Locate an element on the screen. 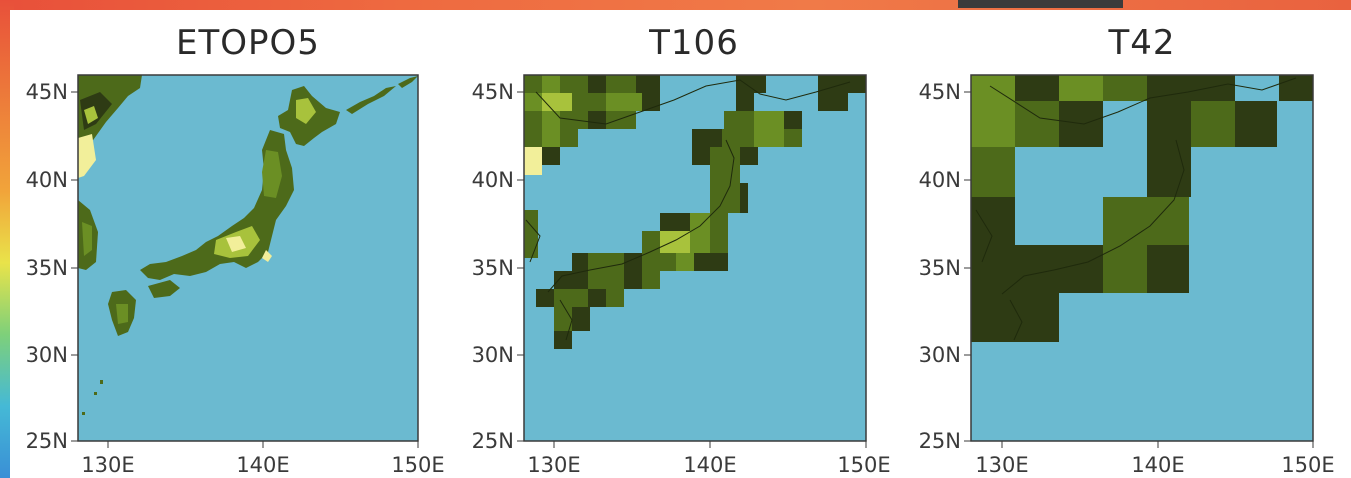  panel-title: T106 is located at coordinates (693, 43).